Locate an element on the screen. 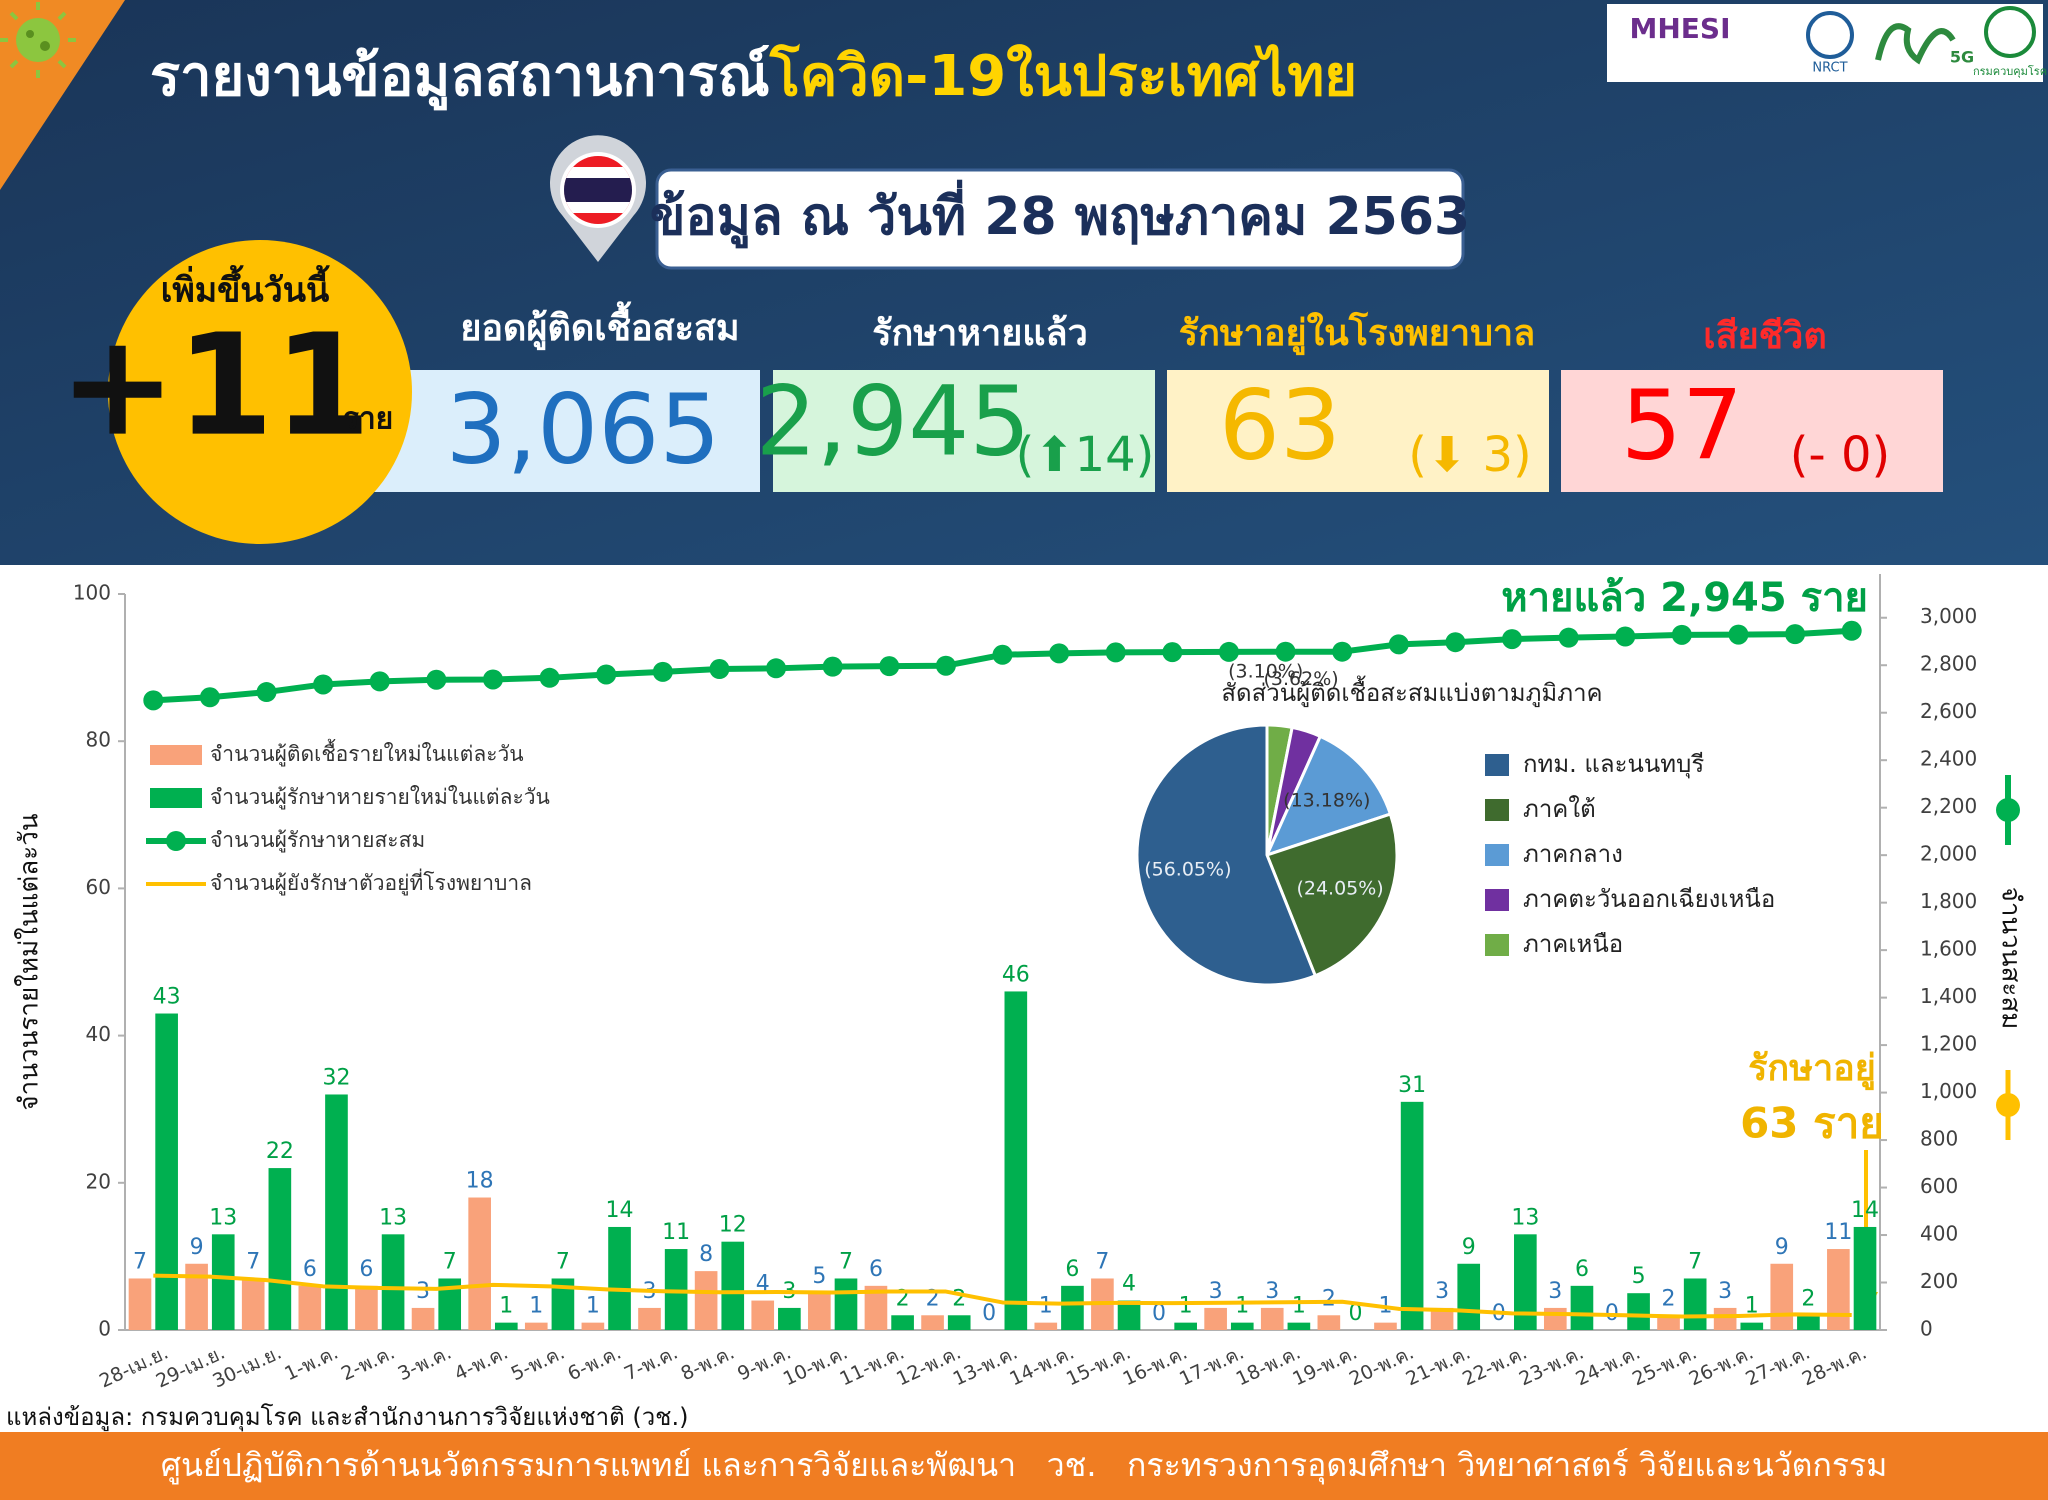 This screenshot has width=2048, height=1500. pie-legend-label: ภาคเหนือ is located at coordinates (1573, 944).